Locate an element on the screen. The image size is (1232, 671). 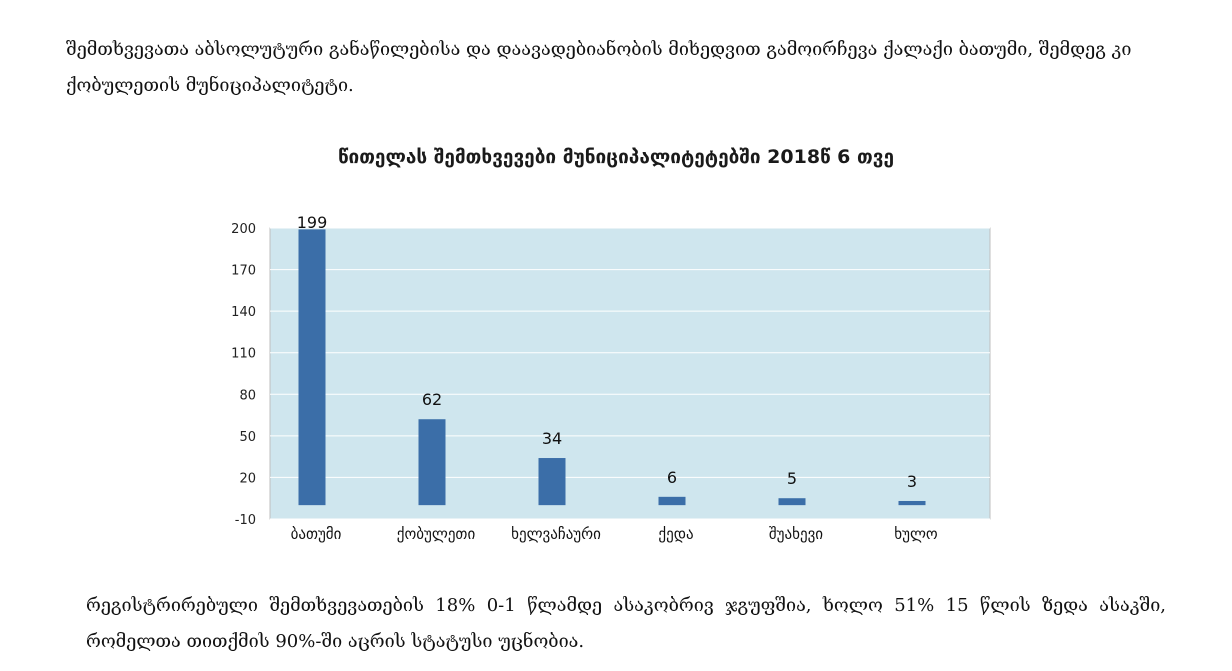
data-label: 62 is located at coordinates (432, 399).